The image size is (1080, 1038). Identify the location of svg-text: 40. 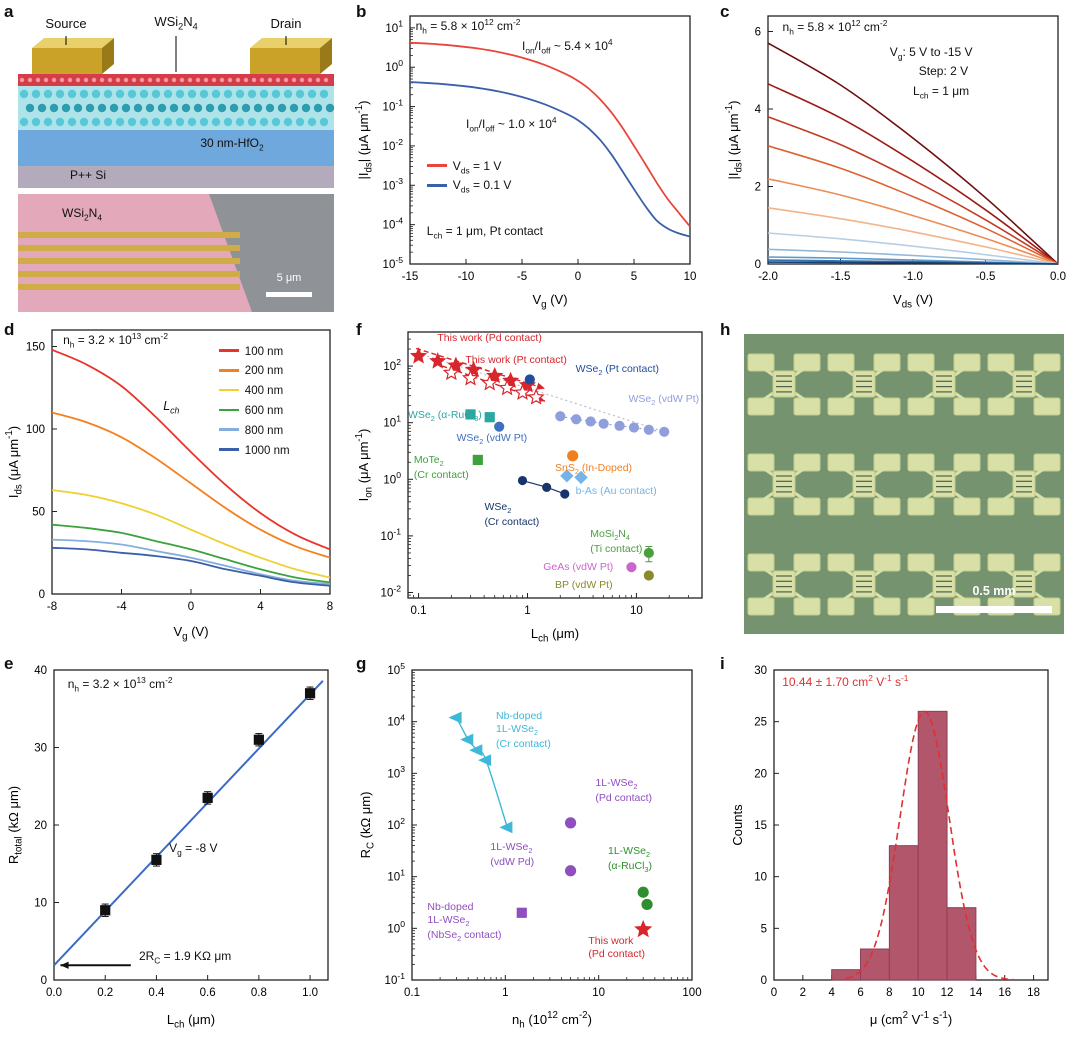
(40, 671).